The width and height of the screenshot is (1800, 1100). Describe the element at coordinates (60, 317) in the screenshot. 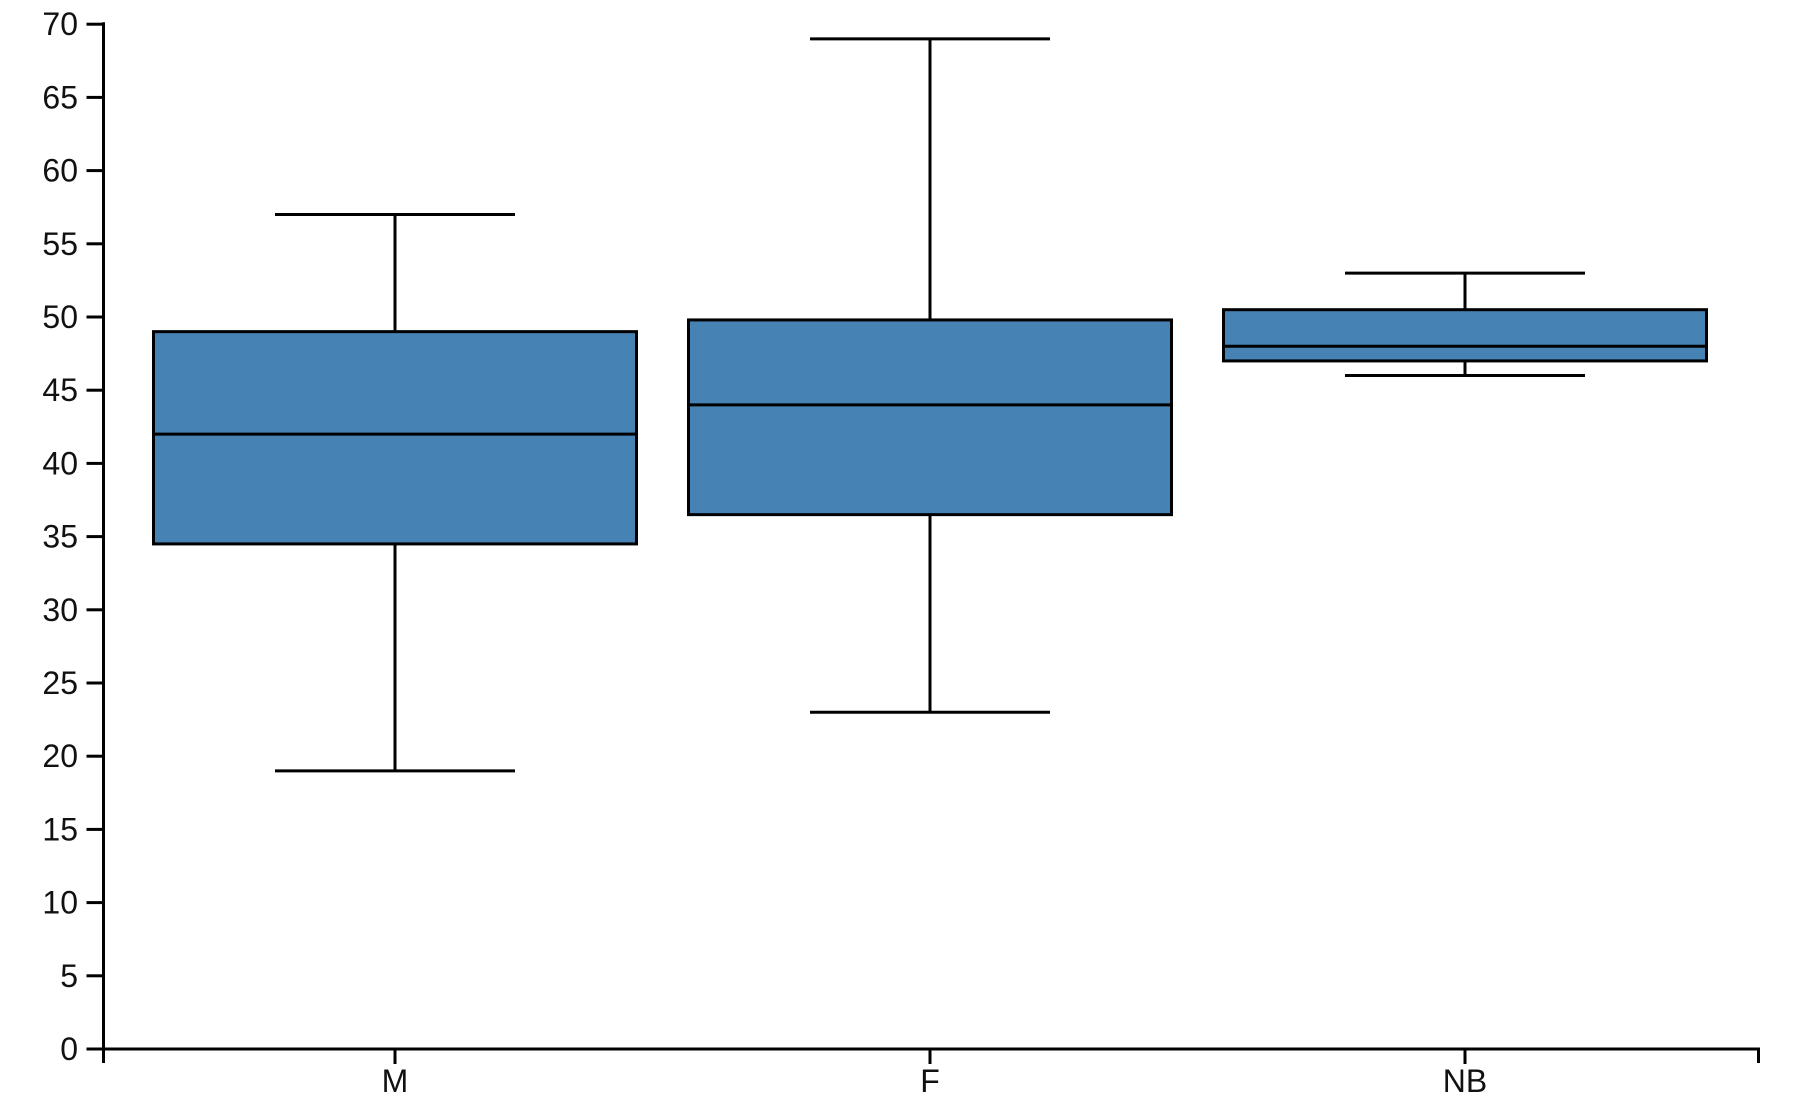

I see `ytick-label-50: 50` at that location.